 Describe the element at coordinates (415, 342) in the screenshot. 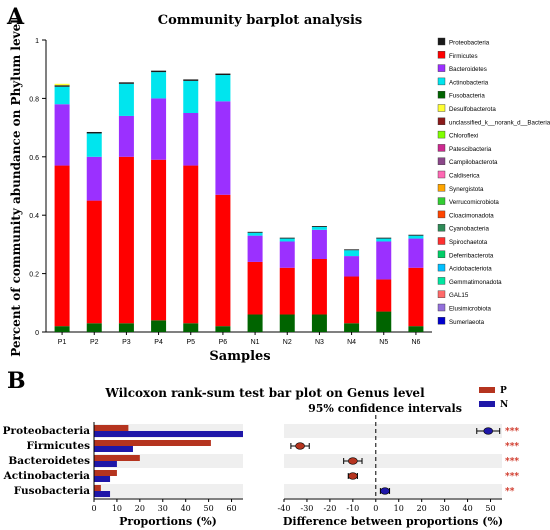

I see `x-tick-label: N6` at that location.